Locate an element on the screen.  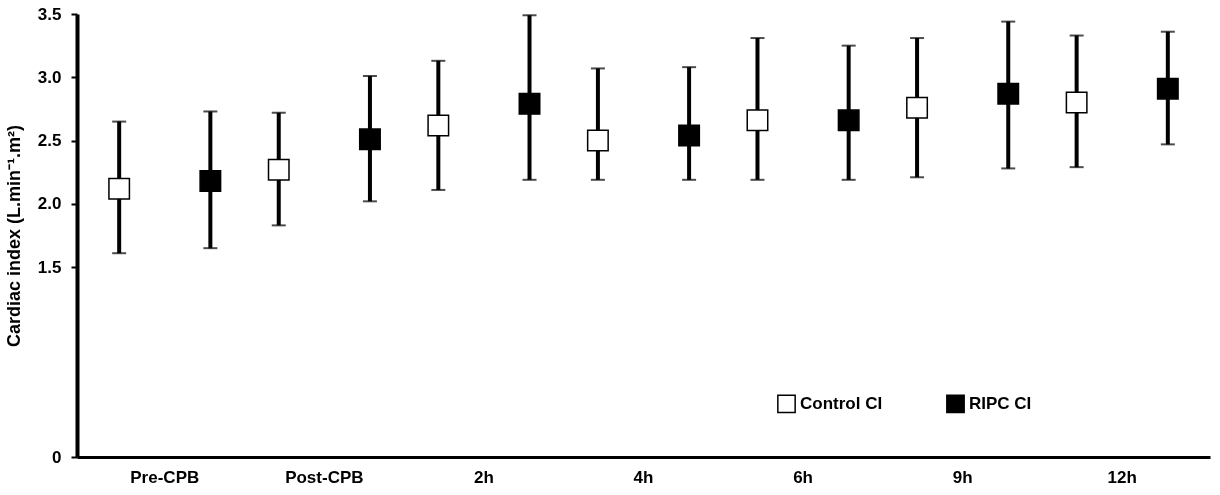
y-tick-label: 0 is located at coordinates (57, 457).